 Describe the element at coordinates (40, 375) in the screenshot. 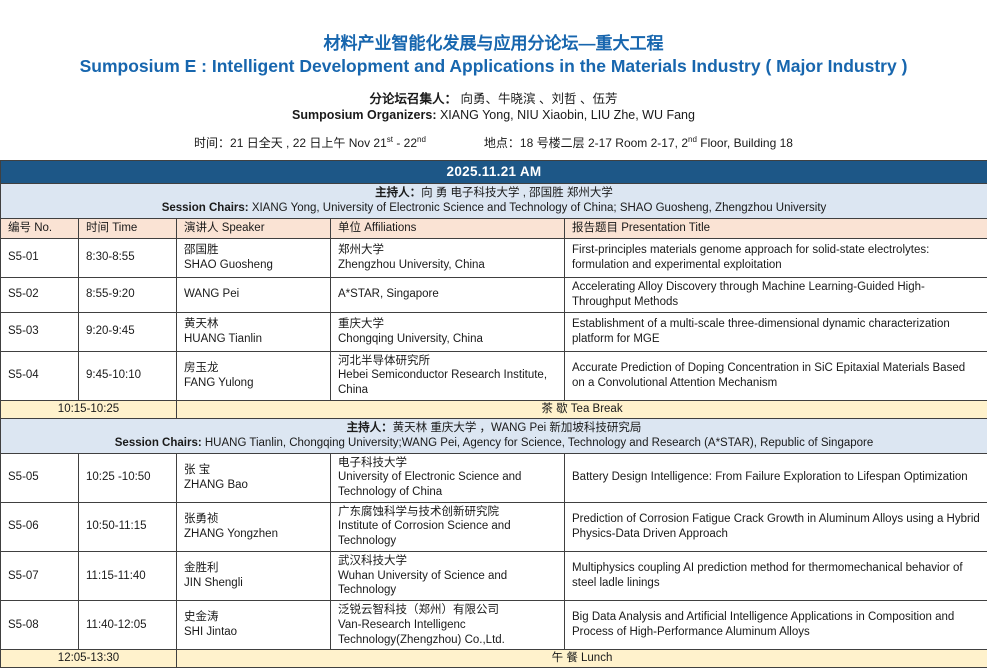

I see `session-no: S5-04` at that location.